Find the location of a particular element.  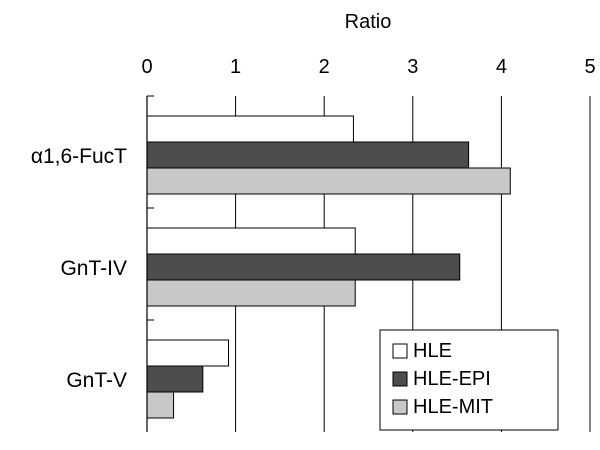

legend: HLE HLE-EPI HLE-MIT is located at coordinates (469, 380).